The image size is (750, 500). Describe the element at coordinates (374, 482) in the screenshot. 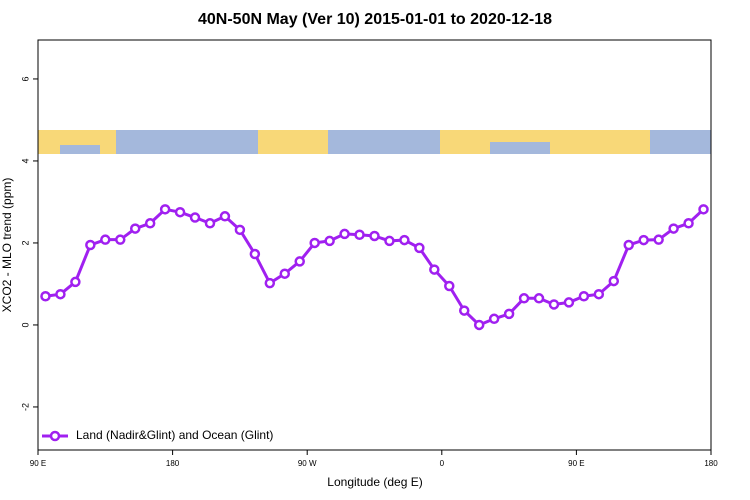

I see `x-axis-label: Longitude (deg E)` at that location.